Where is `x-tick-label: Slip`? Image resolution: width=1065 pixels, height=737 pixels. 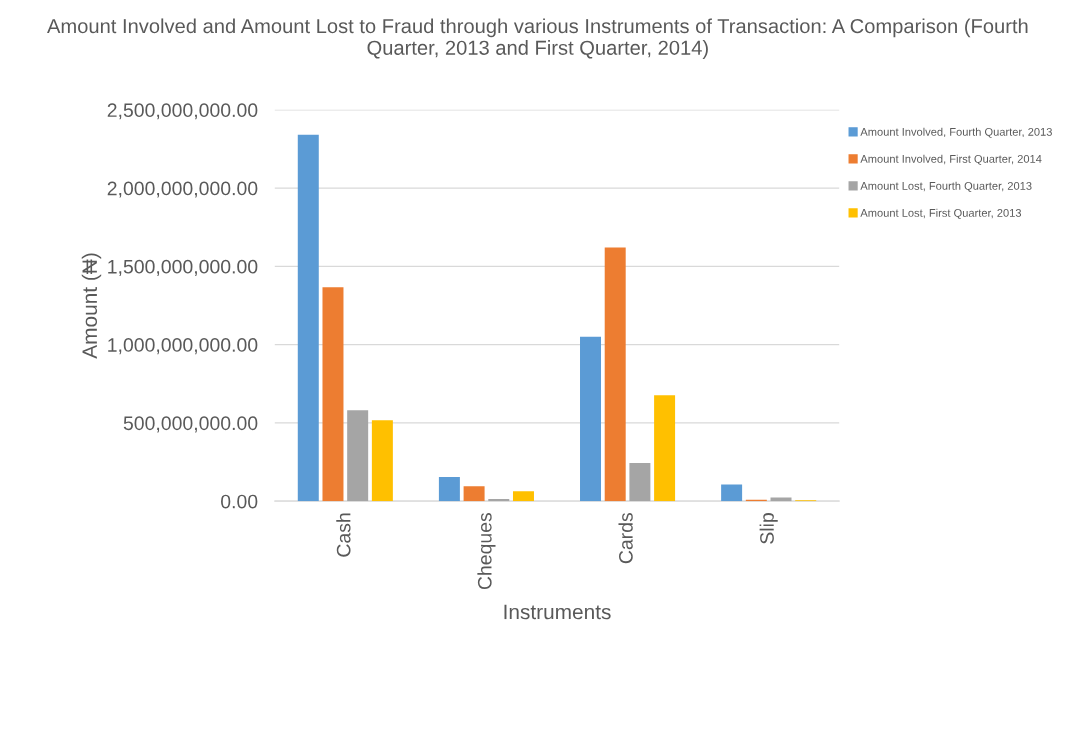
x-tick-label: Slip is located at coordinates (768, 528).